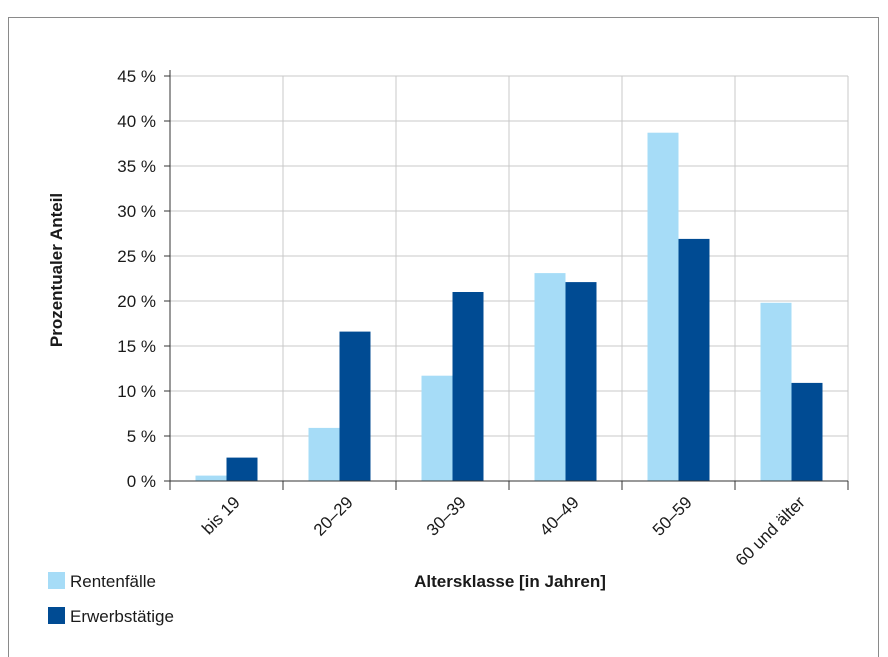 The image size is (888, 657). I want to click on y-tick-label: 15 %, so click(136, 346).